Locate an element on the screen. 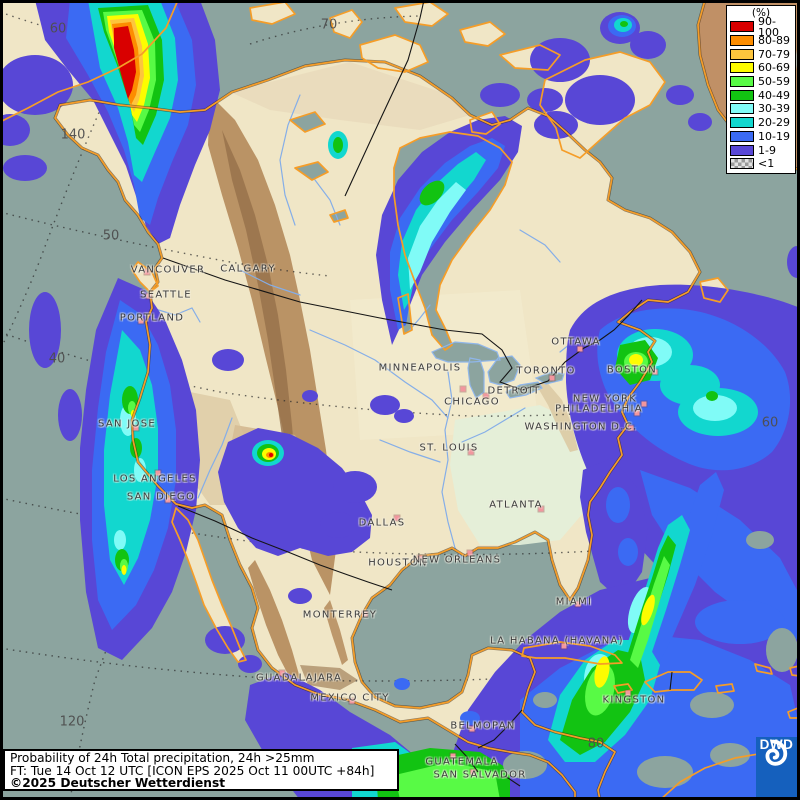  legend-label: 1-9 is located at coordinates (767, 150).